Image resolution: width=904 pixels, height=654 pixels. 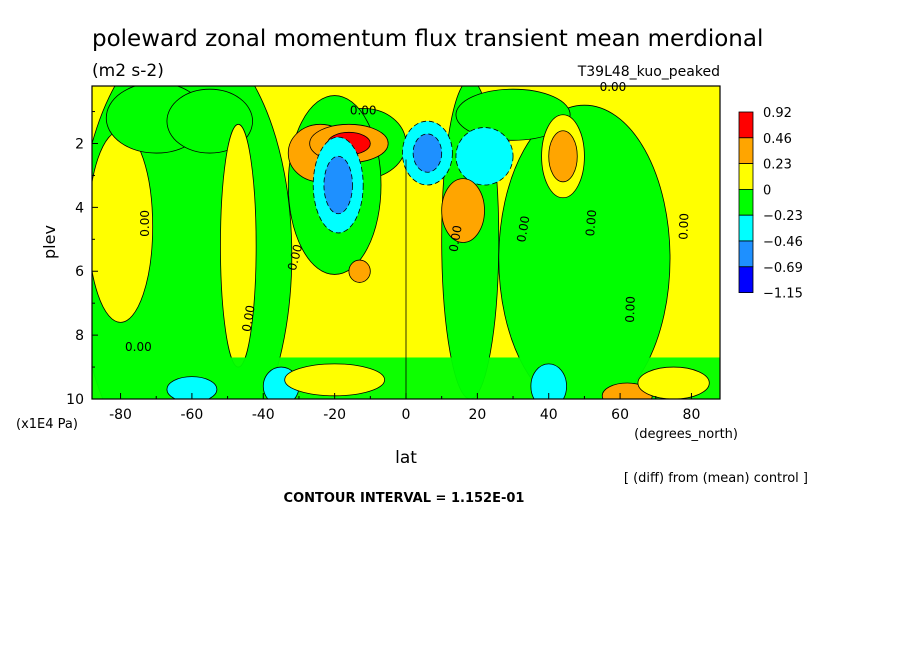 What do you see at coordinates (406, 415) in the screenshot?
I see `x-tick-label: 0` at bounding box center [406, 415].